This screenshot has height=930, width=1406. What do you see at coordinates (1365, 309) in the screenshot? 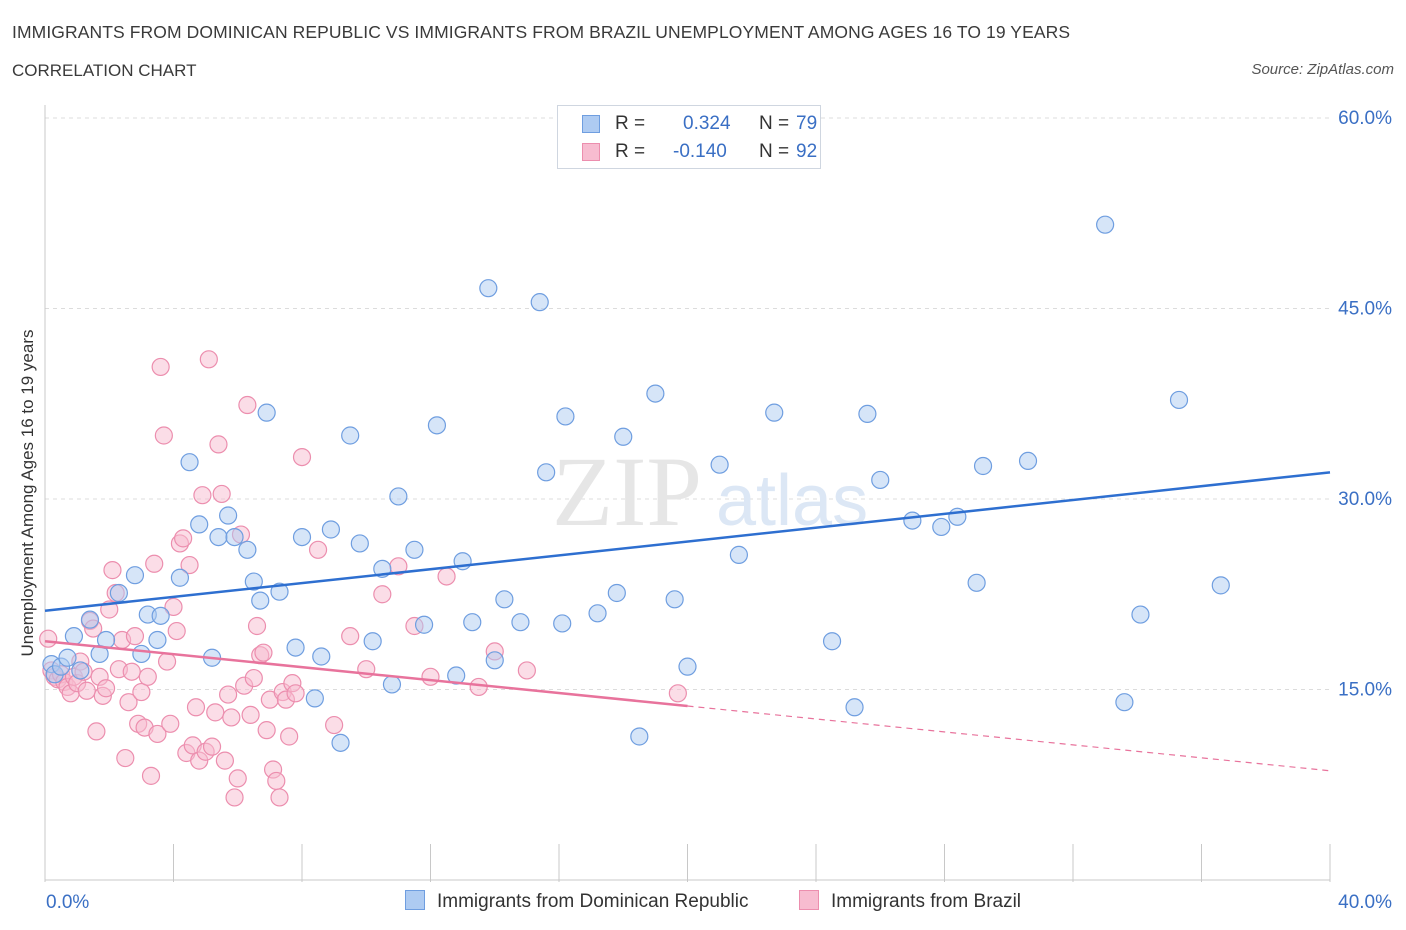
I see `y-tick-label: 45.0%` at bounding box center [1365, 309].